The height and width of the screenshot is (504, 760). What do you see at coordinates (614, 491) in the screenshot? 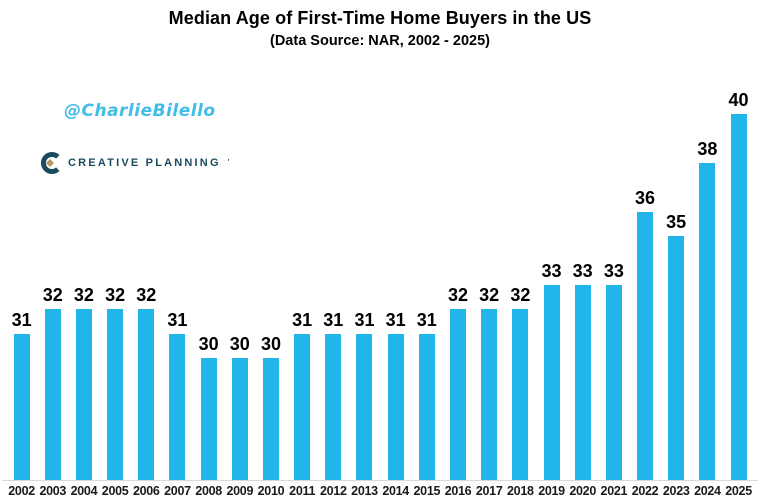
I see `x-axis-tick-label: 2021` at bounding box center [614, 491].